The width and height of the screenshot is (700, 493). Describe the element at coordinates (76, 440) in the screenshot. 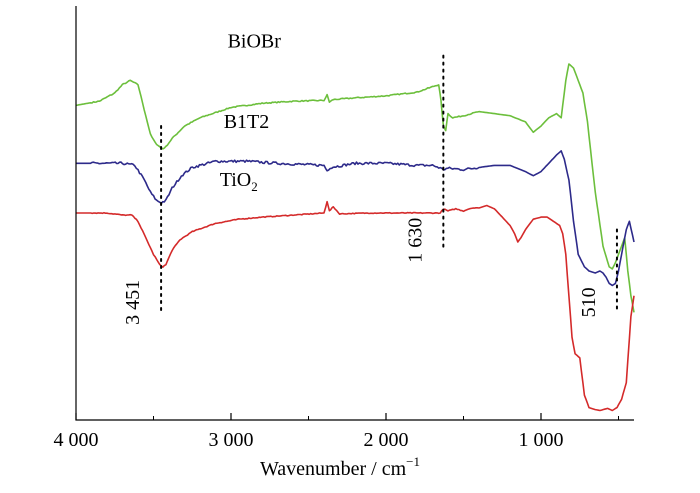

I see `x-tick-label-4000: 4 000` at that location.